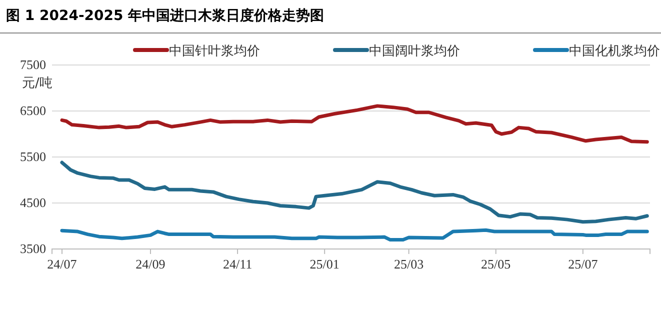 Image resolution: width=661 pixels, height=326 pixels. I want to click on legend-label: 中国阔叶浆均价, so click(414, 51).